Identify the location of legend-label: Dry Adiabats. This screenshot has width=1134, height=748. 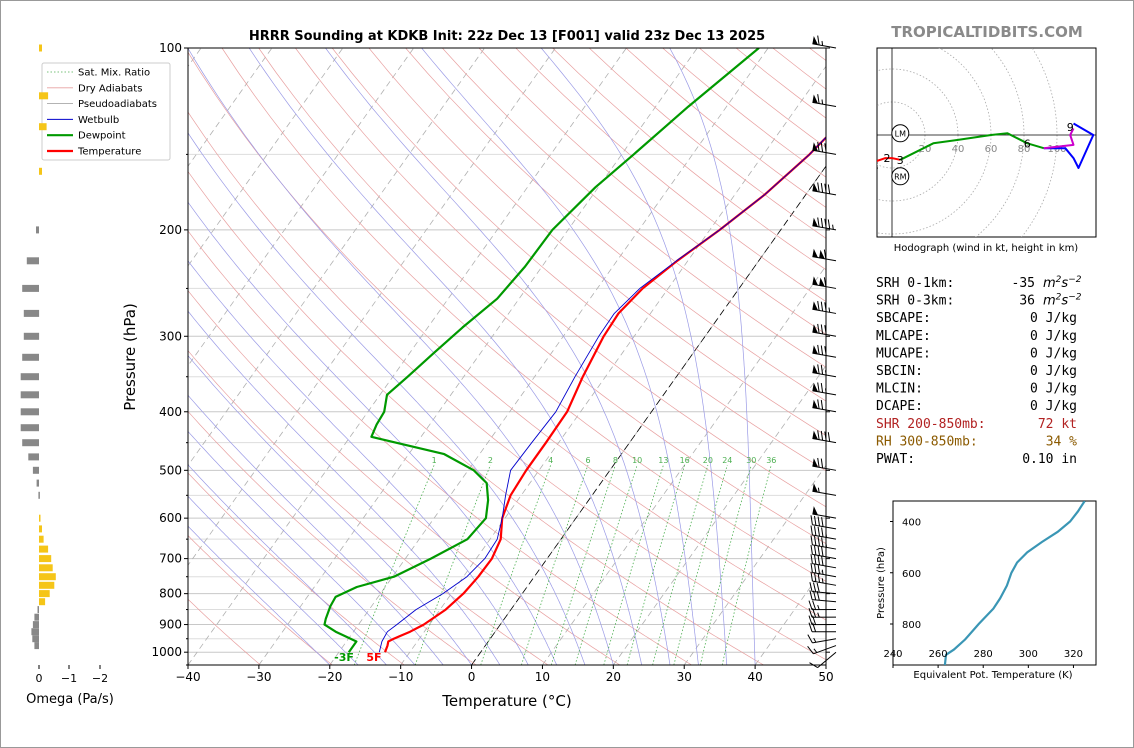
(110, 88).